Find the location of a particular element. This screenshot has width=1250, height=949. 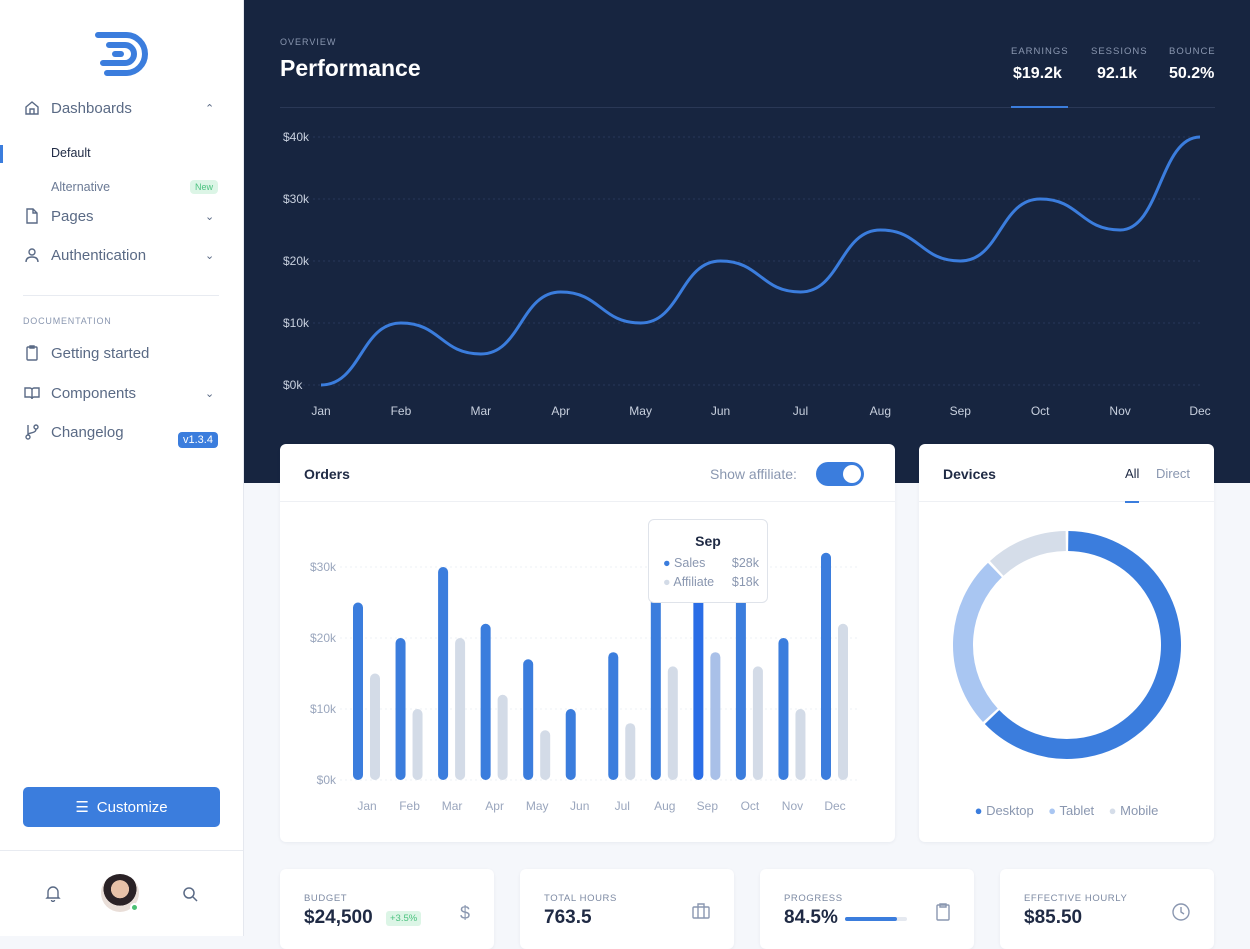

user-icon is located at coordinates (32, 255).